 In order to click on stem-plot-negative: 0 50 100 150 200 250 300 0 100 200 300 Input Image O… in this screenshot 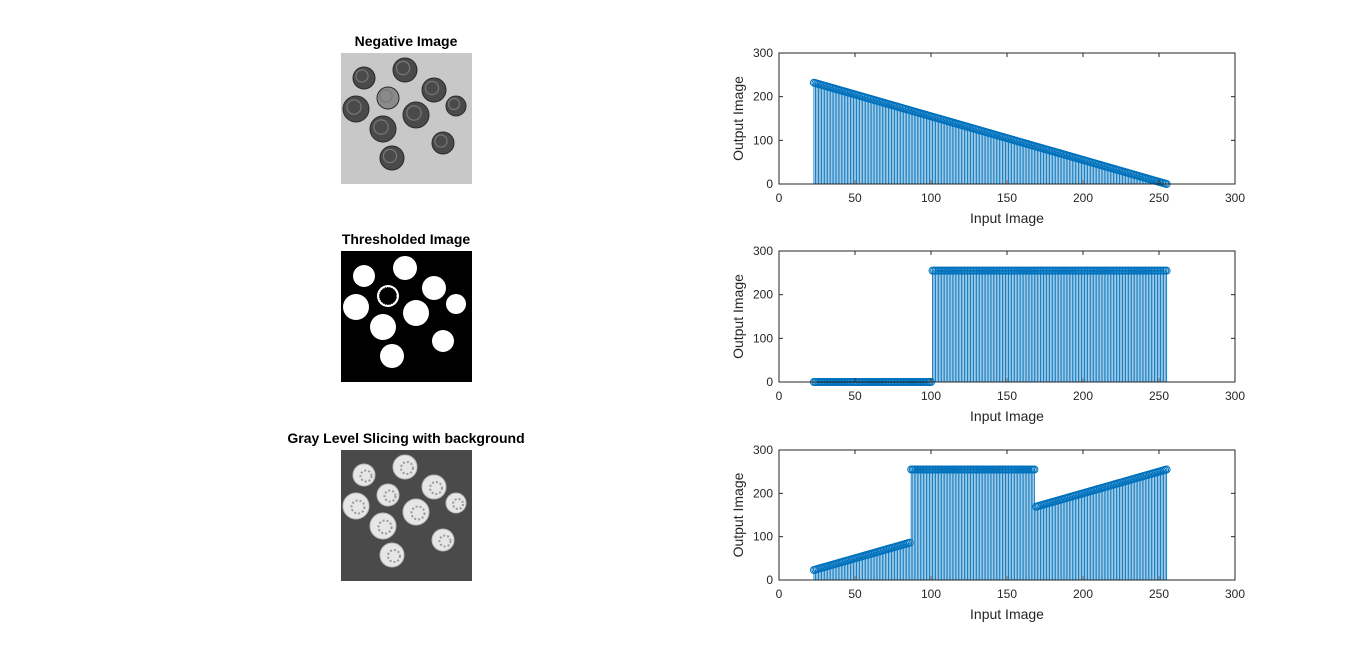, I will do `click(987, 136)`.